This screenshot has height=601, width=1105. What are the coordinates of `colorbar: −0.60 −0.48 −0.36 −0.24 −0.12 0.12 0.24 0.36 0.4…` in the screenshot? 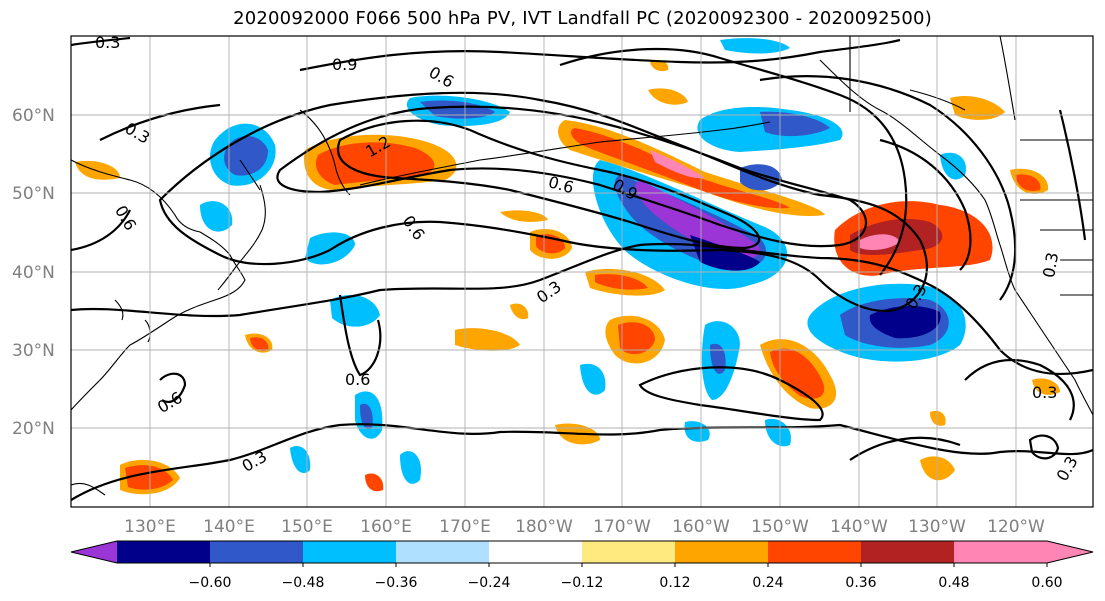 It's located at (582, 565).